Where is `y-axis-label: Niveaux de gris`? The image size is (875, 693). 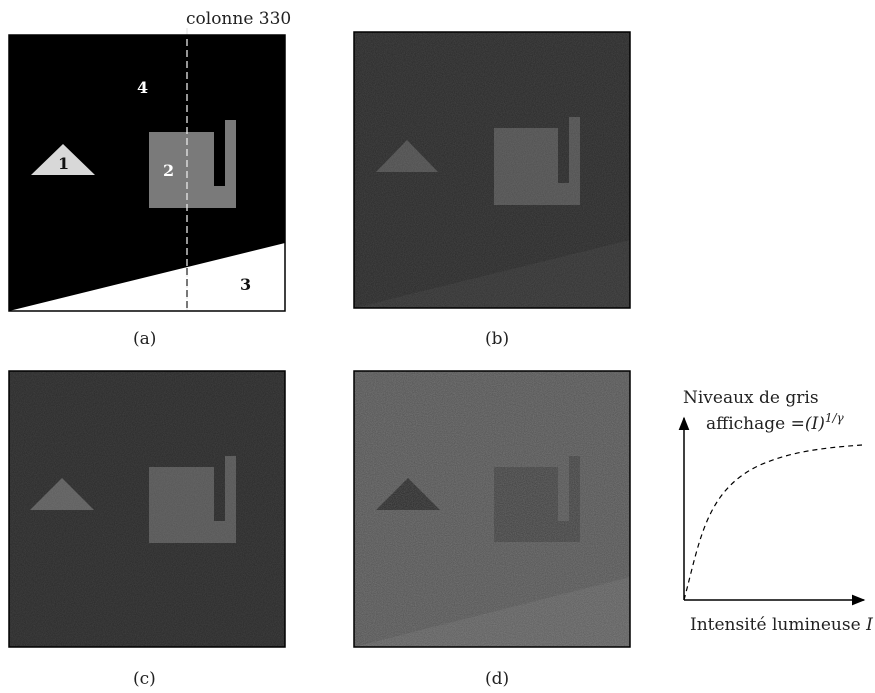 y-axis-label: Niveaux de gris is located at coordinates (751, 398).